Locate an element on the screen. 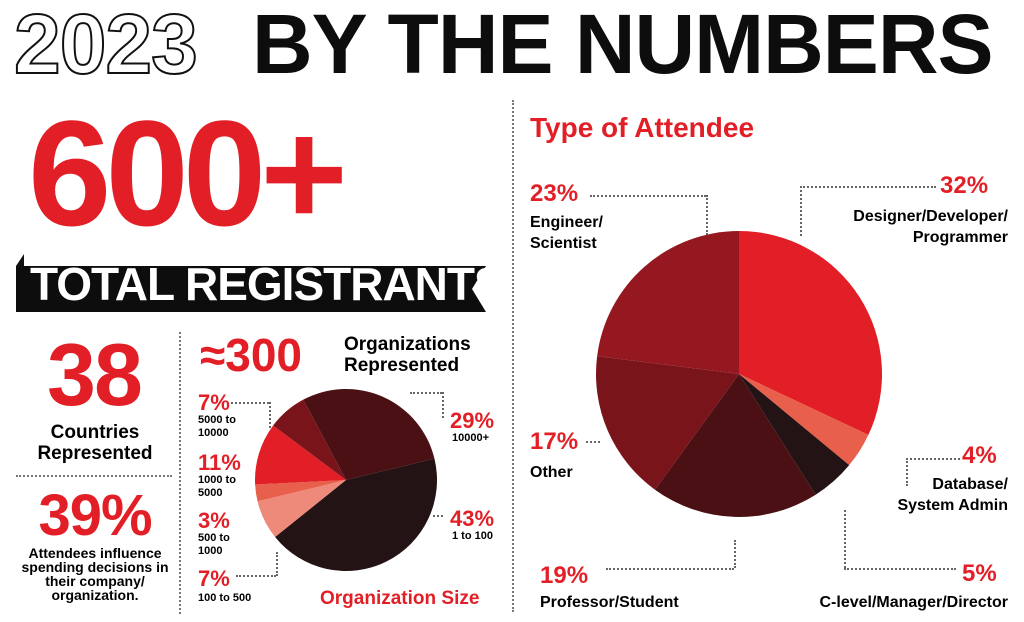  title-heading: BY THE NUMBERS is located at coordinates (623, 45).